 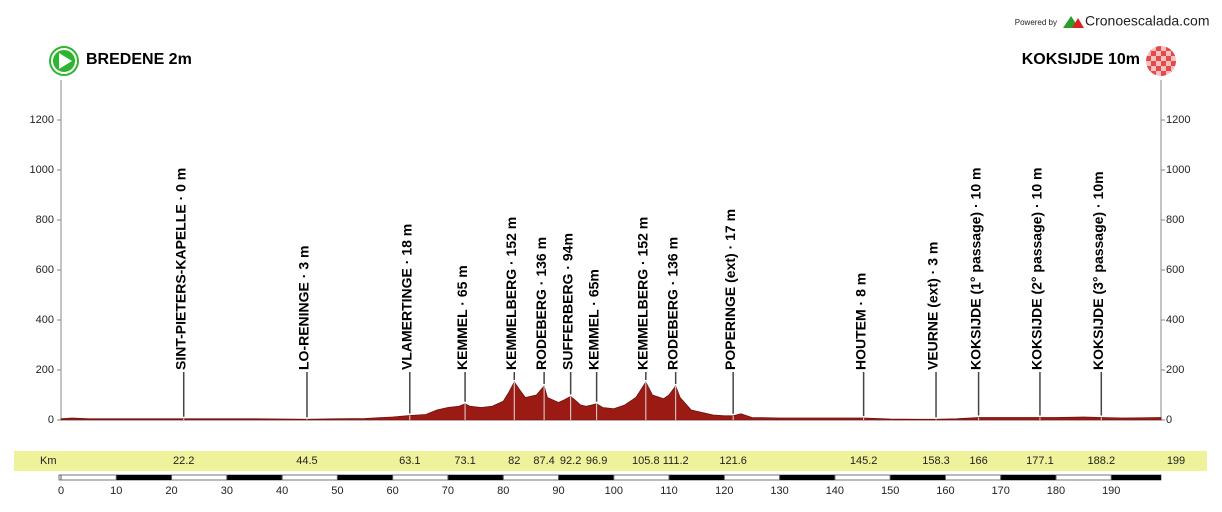 I want to click on km-value: 121.6, so click(x=733, y=461).